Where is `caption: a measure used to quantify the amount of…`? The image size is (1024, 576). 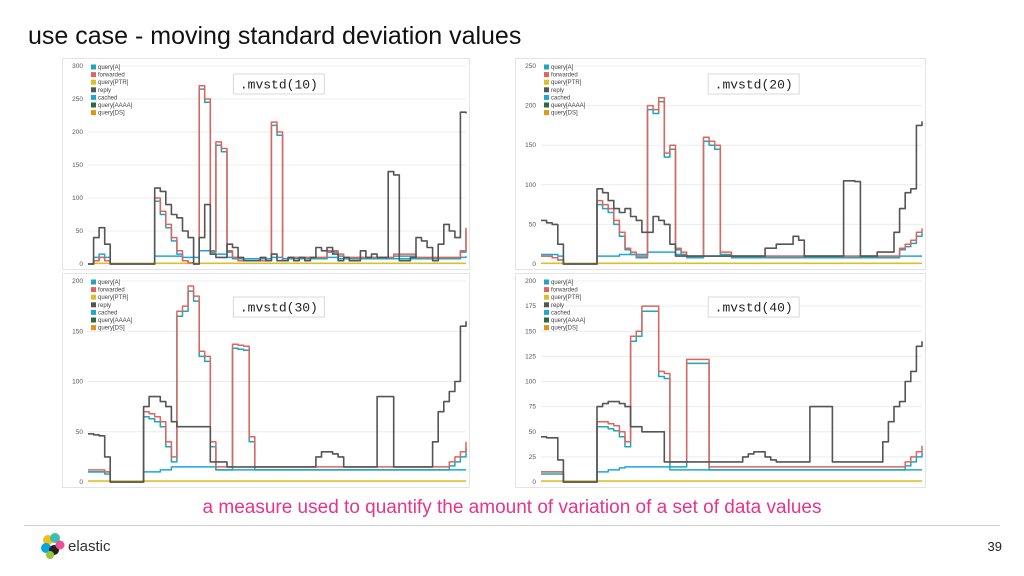
caption: a measure used to quantify the amount of… is located at coordinates (512, 507).